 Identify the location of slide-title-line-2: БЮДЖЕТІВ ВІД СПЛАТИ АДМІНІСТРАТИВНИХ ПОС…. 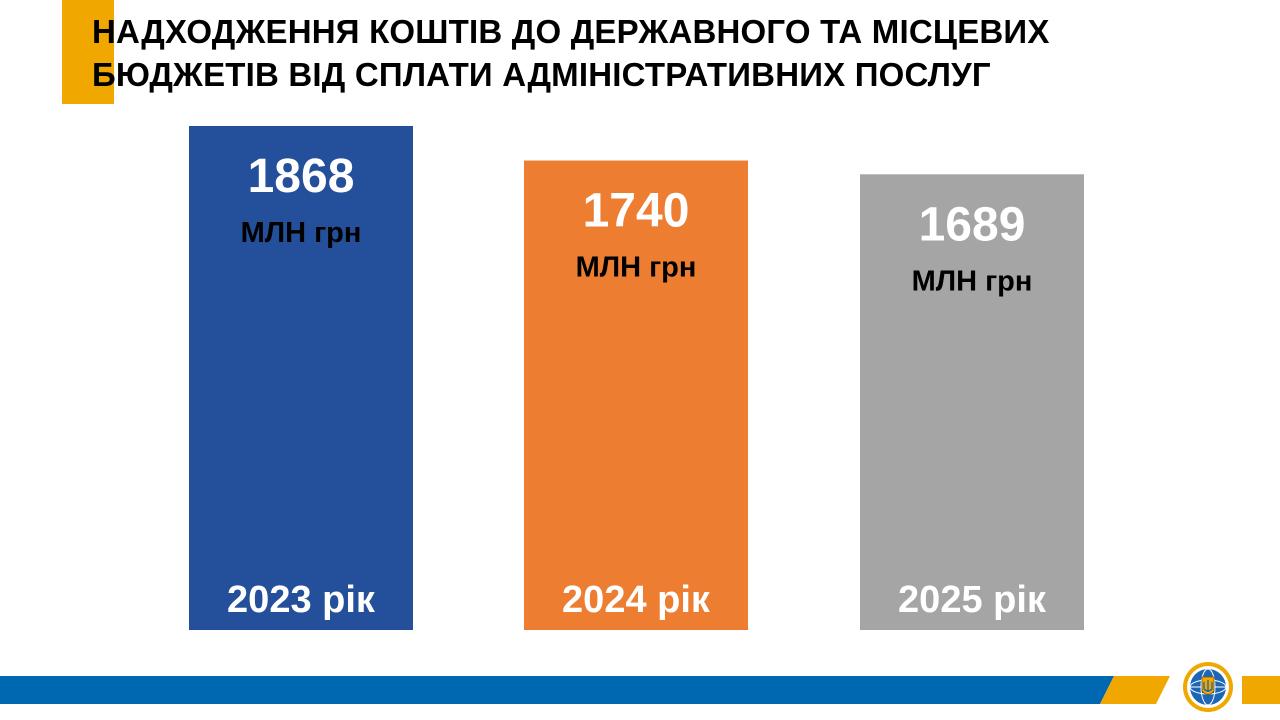
(541, 74).